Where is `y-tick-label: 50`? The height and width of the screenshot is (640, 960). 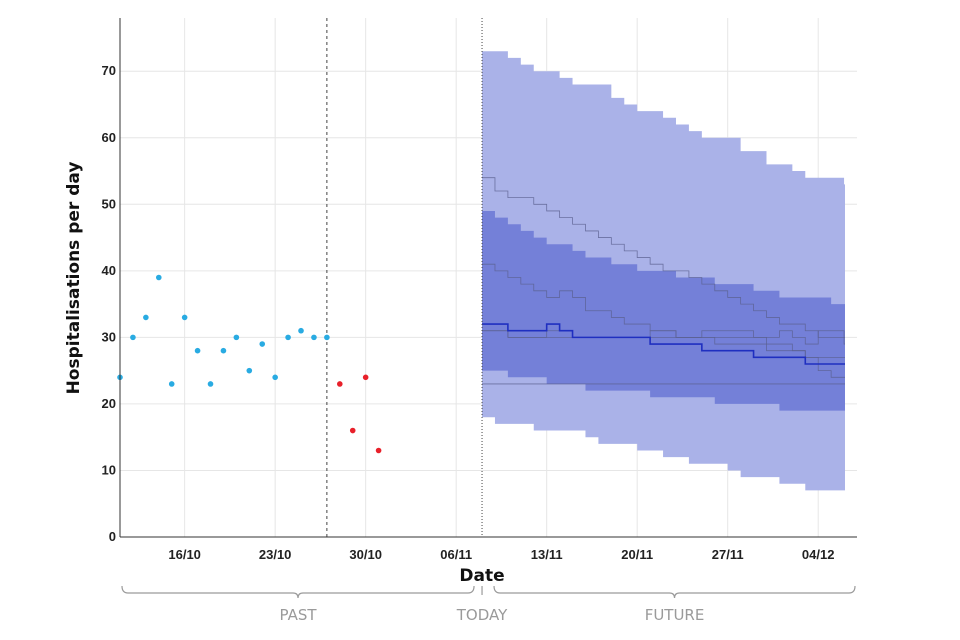 y-tick-label: 50 is located at coordinates (109, 203).